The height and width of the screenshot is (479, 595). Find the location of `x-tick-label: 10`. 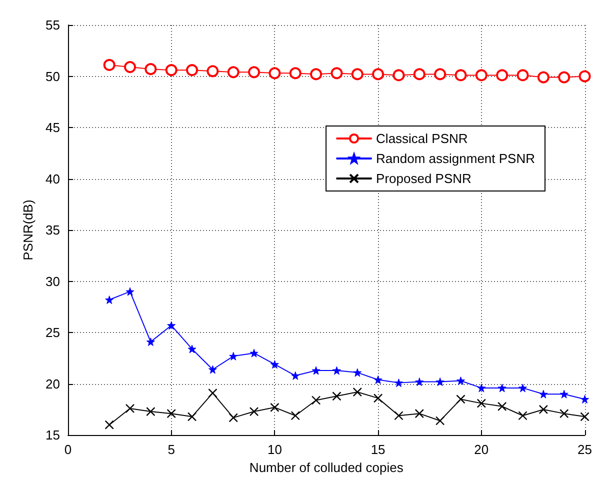

x-tick-label: 10 is located at coordinates (274, 450).